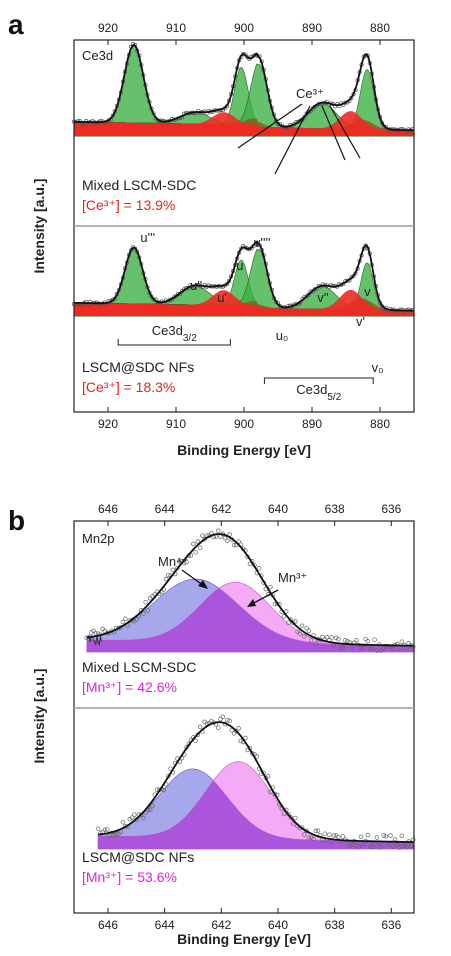  Describe the element at coordinates (244, 88) in the screenshot. I see `ce3d-fit-envelope` at that location.